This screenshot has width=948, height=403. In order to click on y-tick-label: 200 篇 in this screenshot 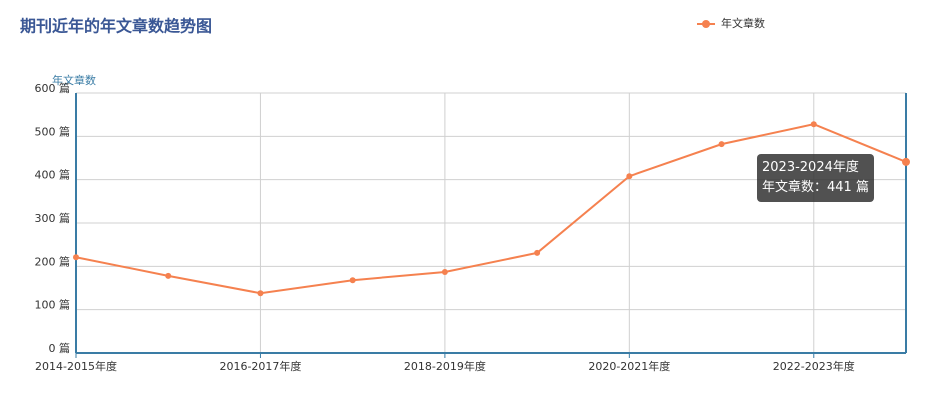, I will do `click(53, 261)`.